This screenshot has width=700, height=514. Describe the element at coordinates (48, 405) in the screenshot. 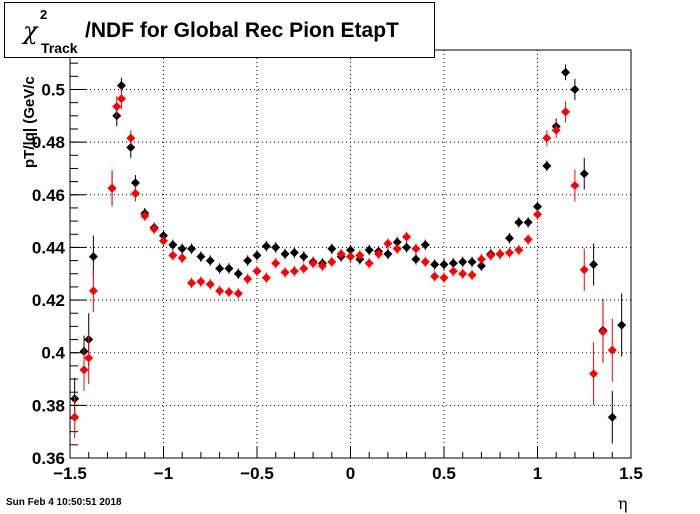

I see `y-tick-label: 0.38` at that location.